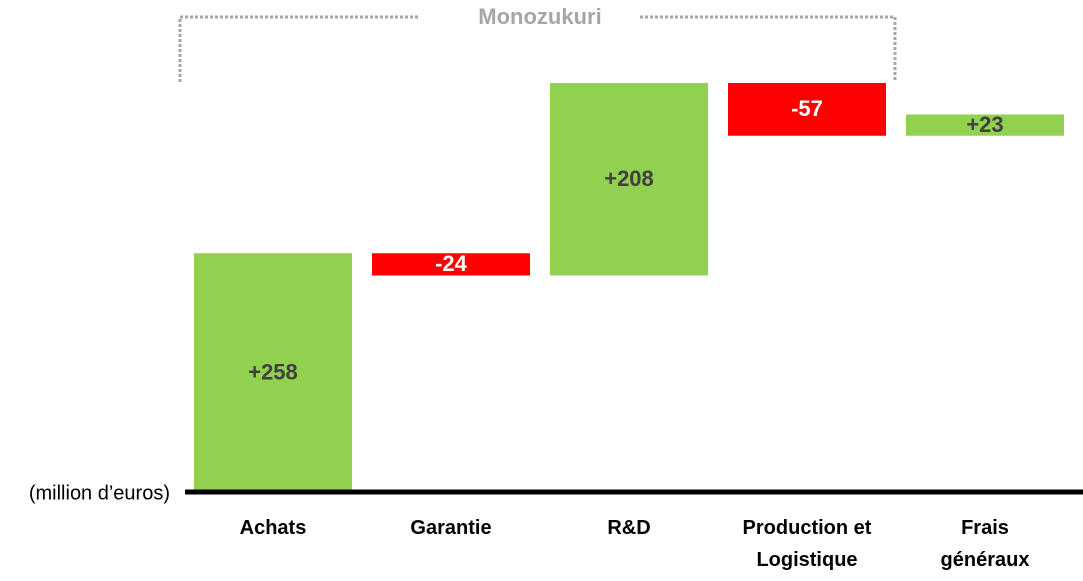 Image resolution: width=1083 pixels, height=581 pixels. I want to click on x-tick-label: Garantie, so click(451, 528).